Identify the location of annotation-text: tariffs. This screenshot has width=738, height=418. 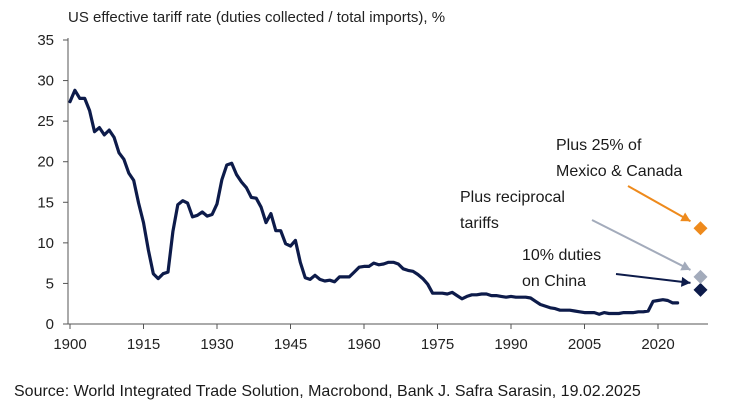
(479, 223).